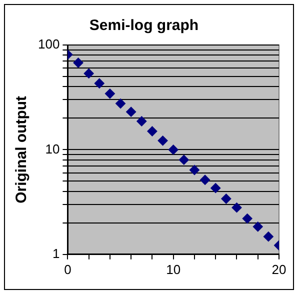 The image size is (300, 296). Describe the element at coordinates (279, 269) in the screenshot. I see `x-tick-label: 20` at that location.